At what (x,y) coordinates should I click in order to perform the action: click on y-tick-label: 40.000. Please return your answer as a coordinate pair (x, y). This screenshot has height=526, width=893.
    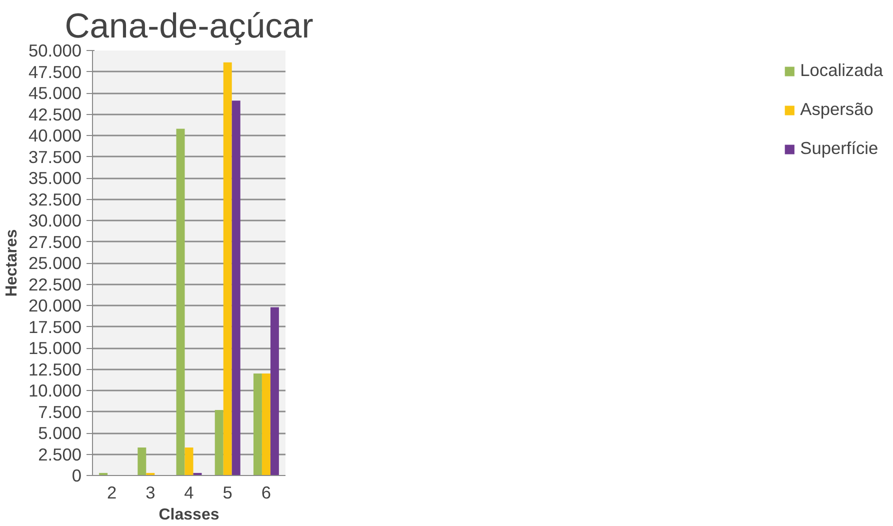
    Looking at the image, I should click on (55, 136).